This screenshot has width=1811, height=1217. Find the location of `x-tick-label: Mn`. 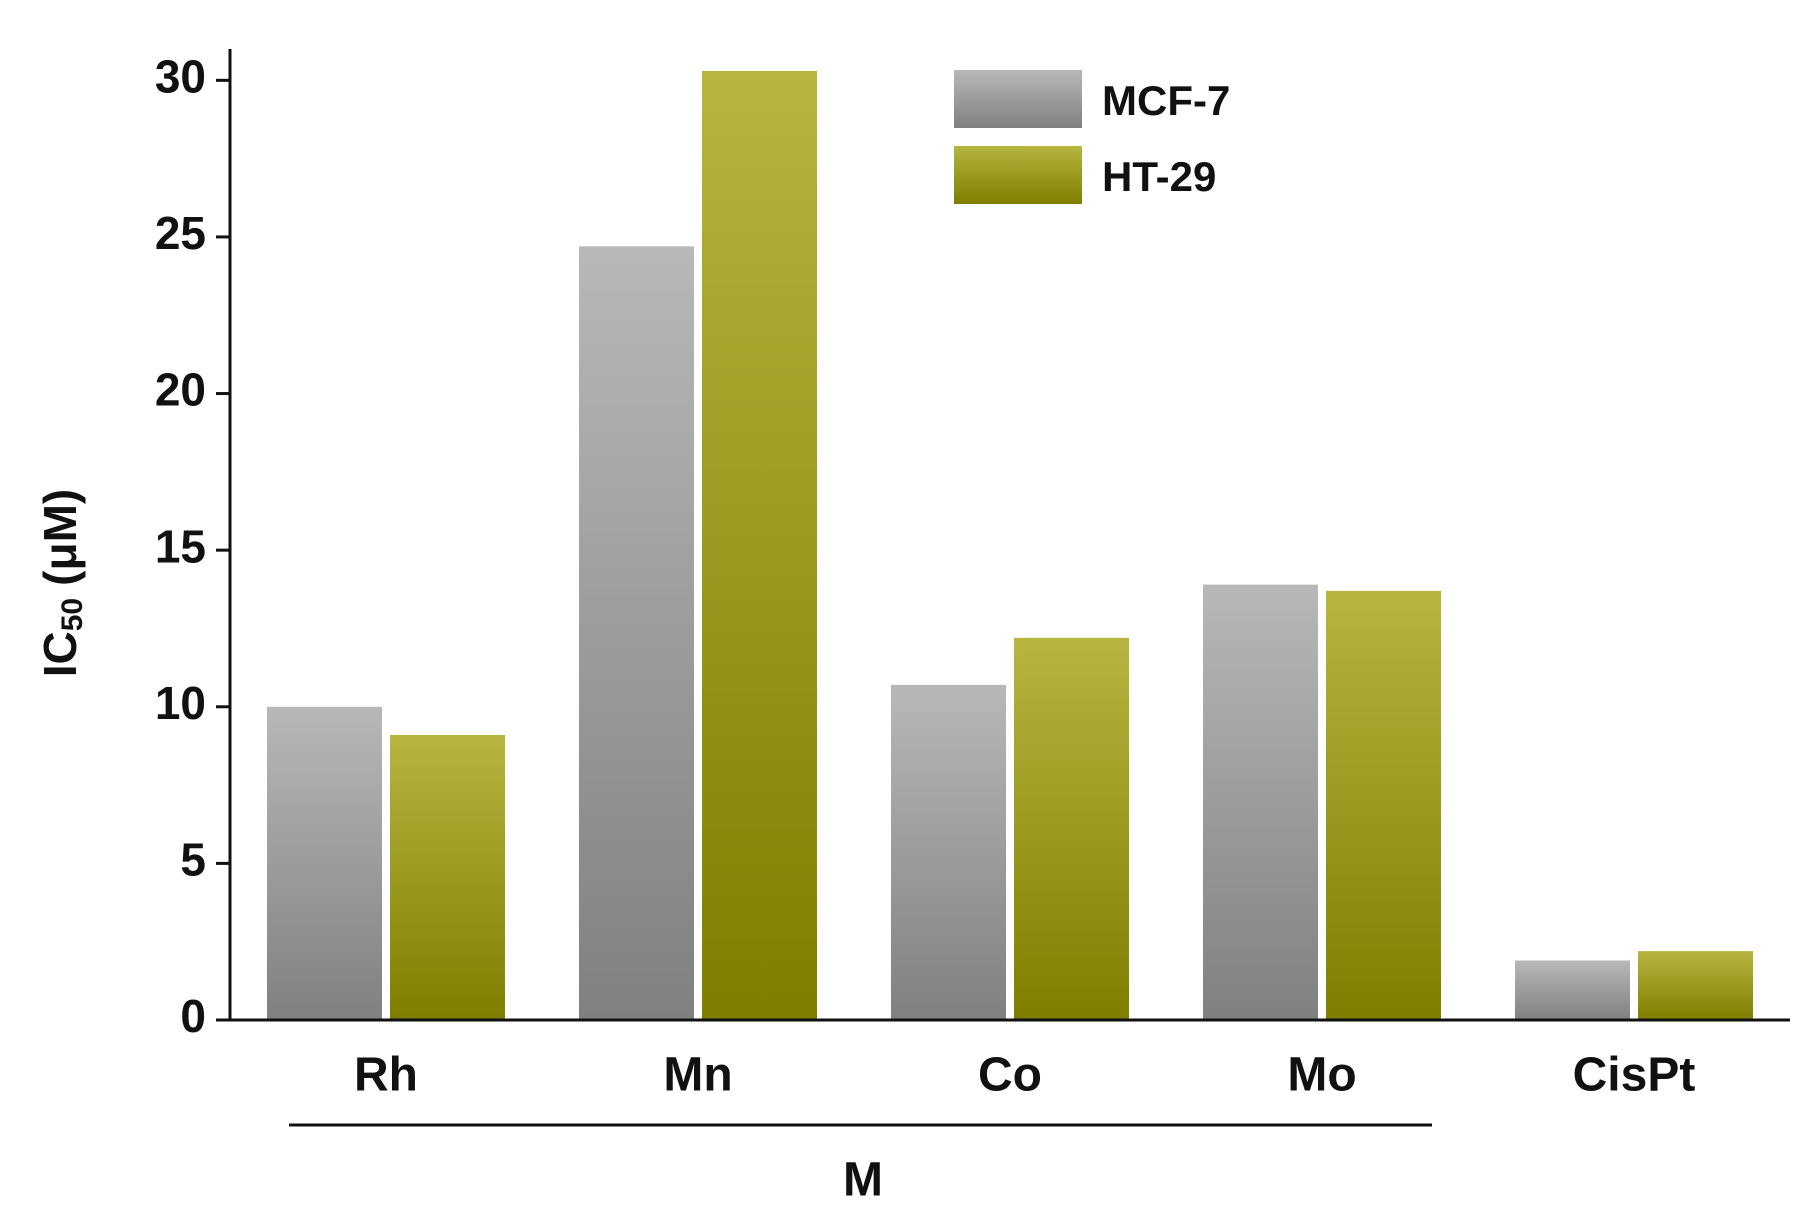

x-tick-label: Mn is located at coordinates (697, 1075).